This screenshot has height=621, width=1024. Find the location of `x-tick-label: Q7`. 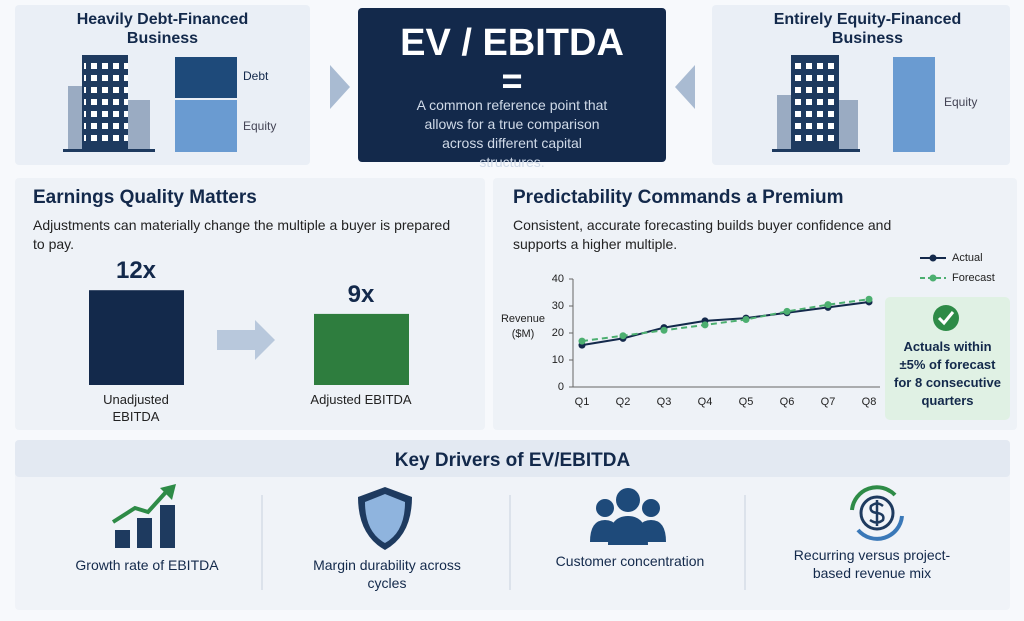

x-tick-label: Q7 is located at coordinates (828, 402).